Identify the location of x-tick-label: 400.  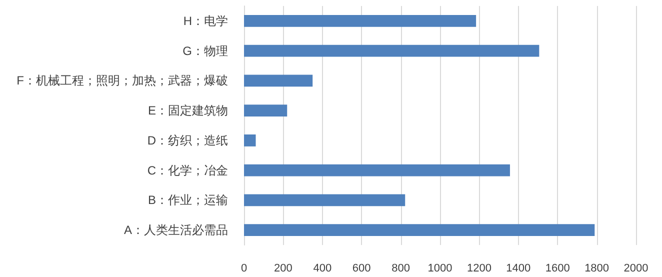
(322, 268).